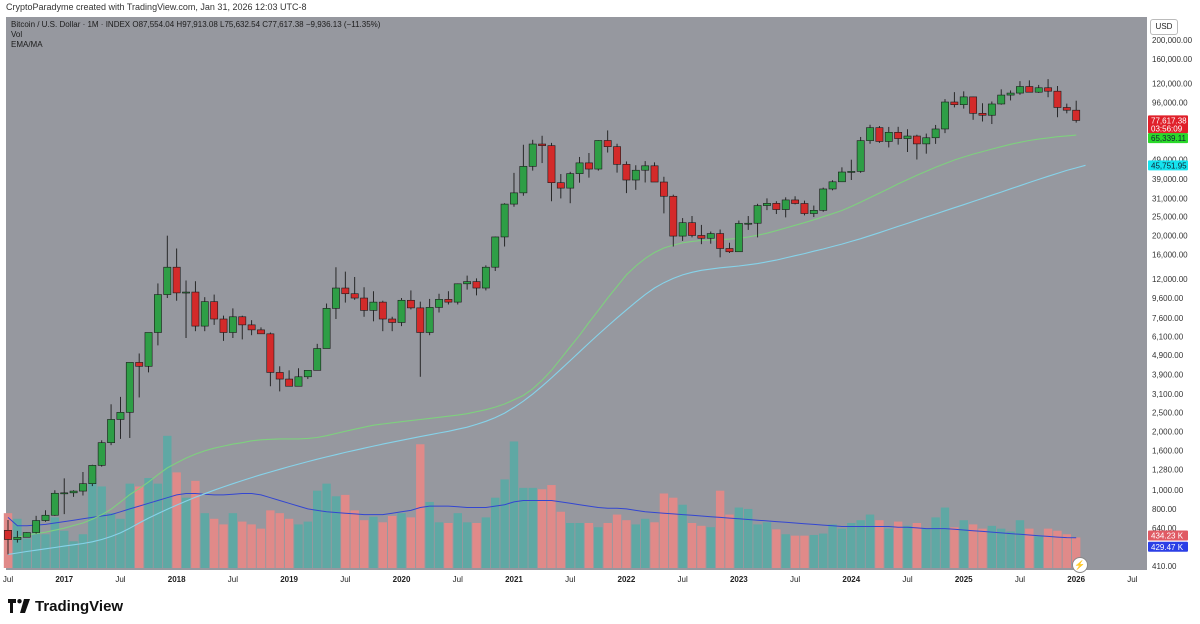 The height and width of the screenshot is (624, 1200). Describe the element at coordinates (1173, 293) in the screenshot. I see `price-axis` at that location.